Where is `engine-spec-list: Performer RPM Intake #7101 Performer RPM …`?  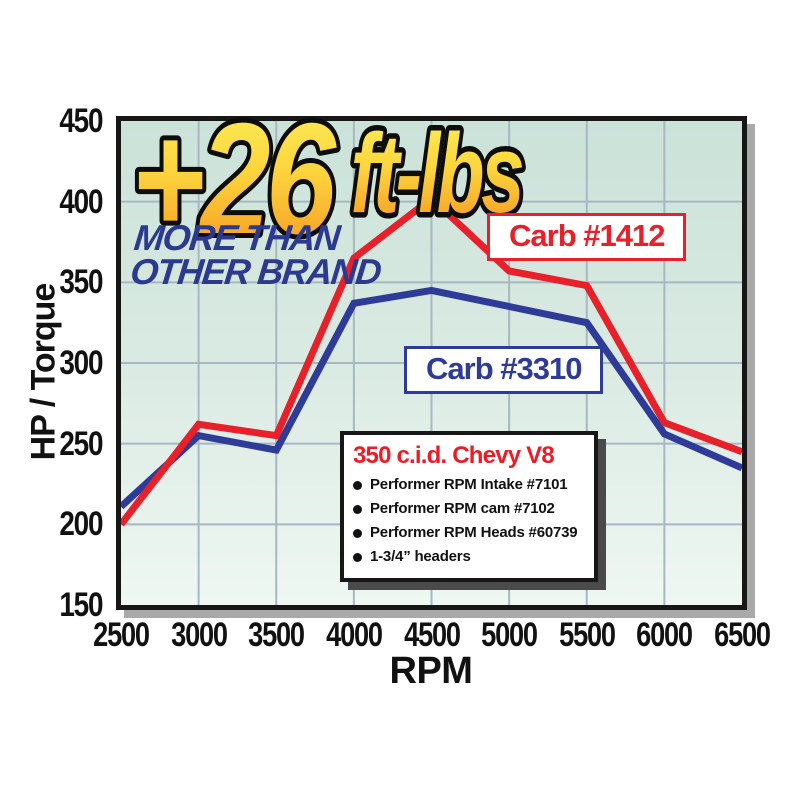
engine-spec-list: Performer RPM Intake #7101 Performer RPM … is located at coordinates (469, 521).